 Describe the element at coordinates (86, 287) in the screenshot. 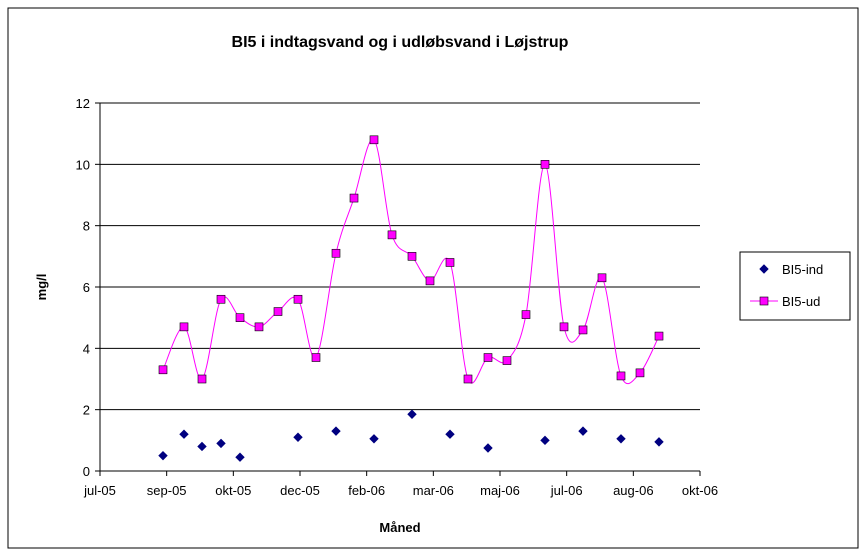

I see `y-tick-label: 6` at that location.